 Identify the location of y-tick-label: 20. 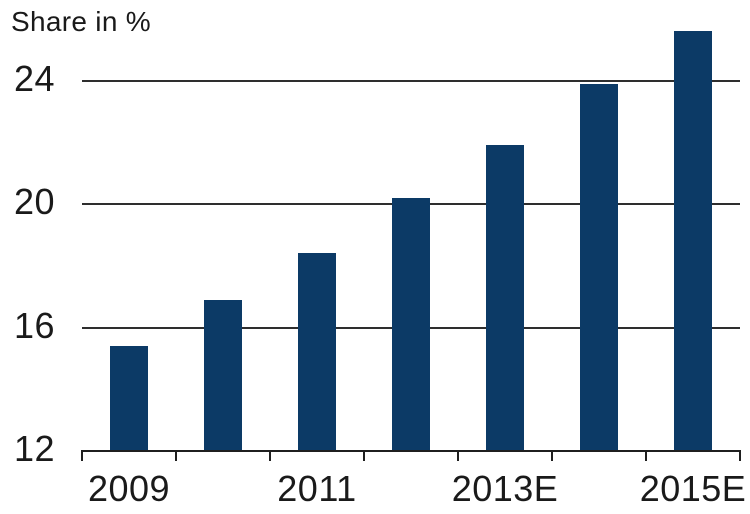
(34, 201).